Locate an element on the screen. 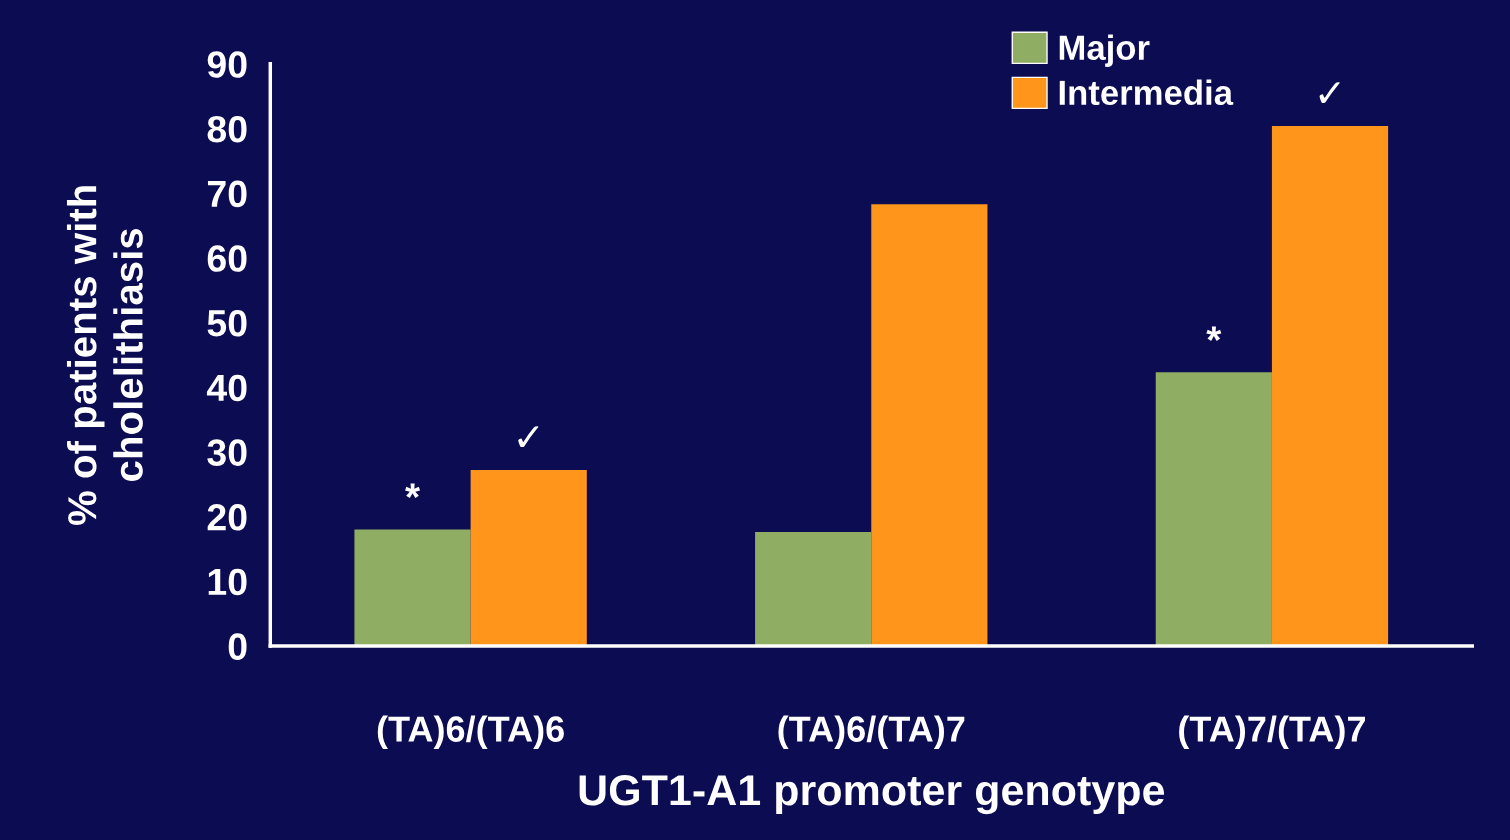  y-tick-label: 30 is located at coordinates (227, 452).